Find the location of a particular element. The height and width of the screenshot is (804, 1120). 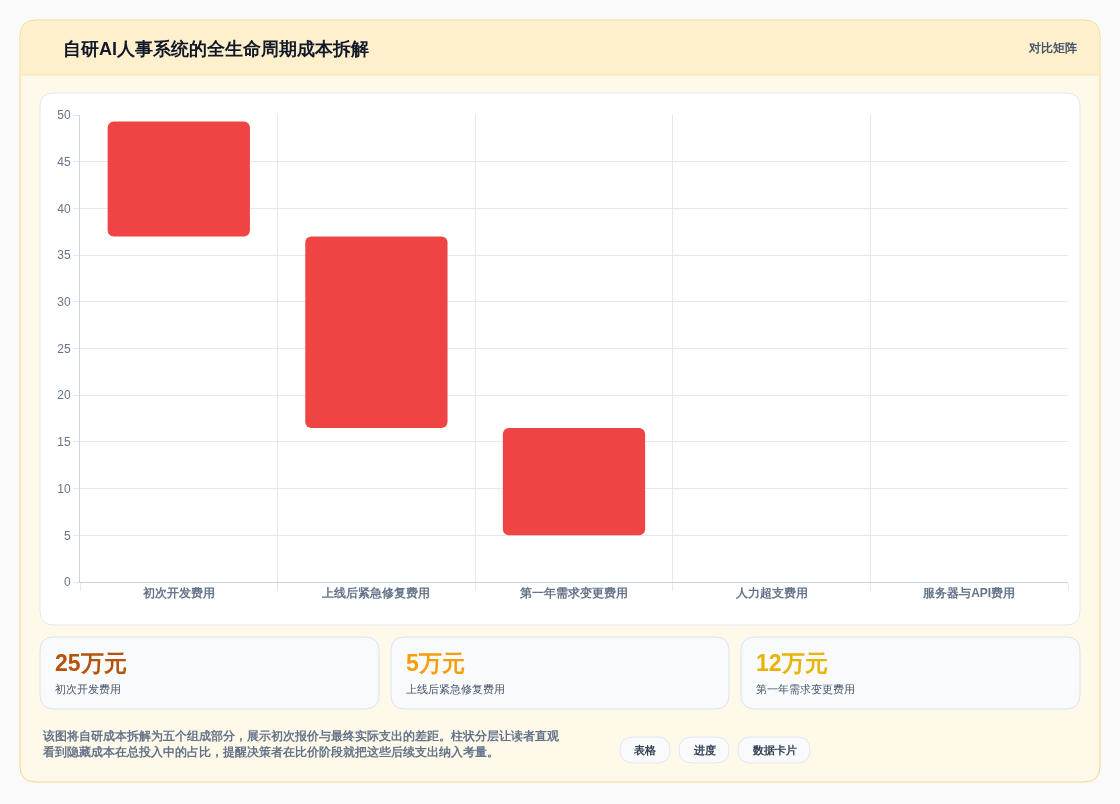

text: 25万元 is located at coordinates (91, 663).